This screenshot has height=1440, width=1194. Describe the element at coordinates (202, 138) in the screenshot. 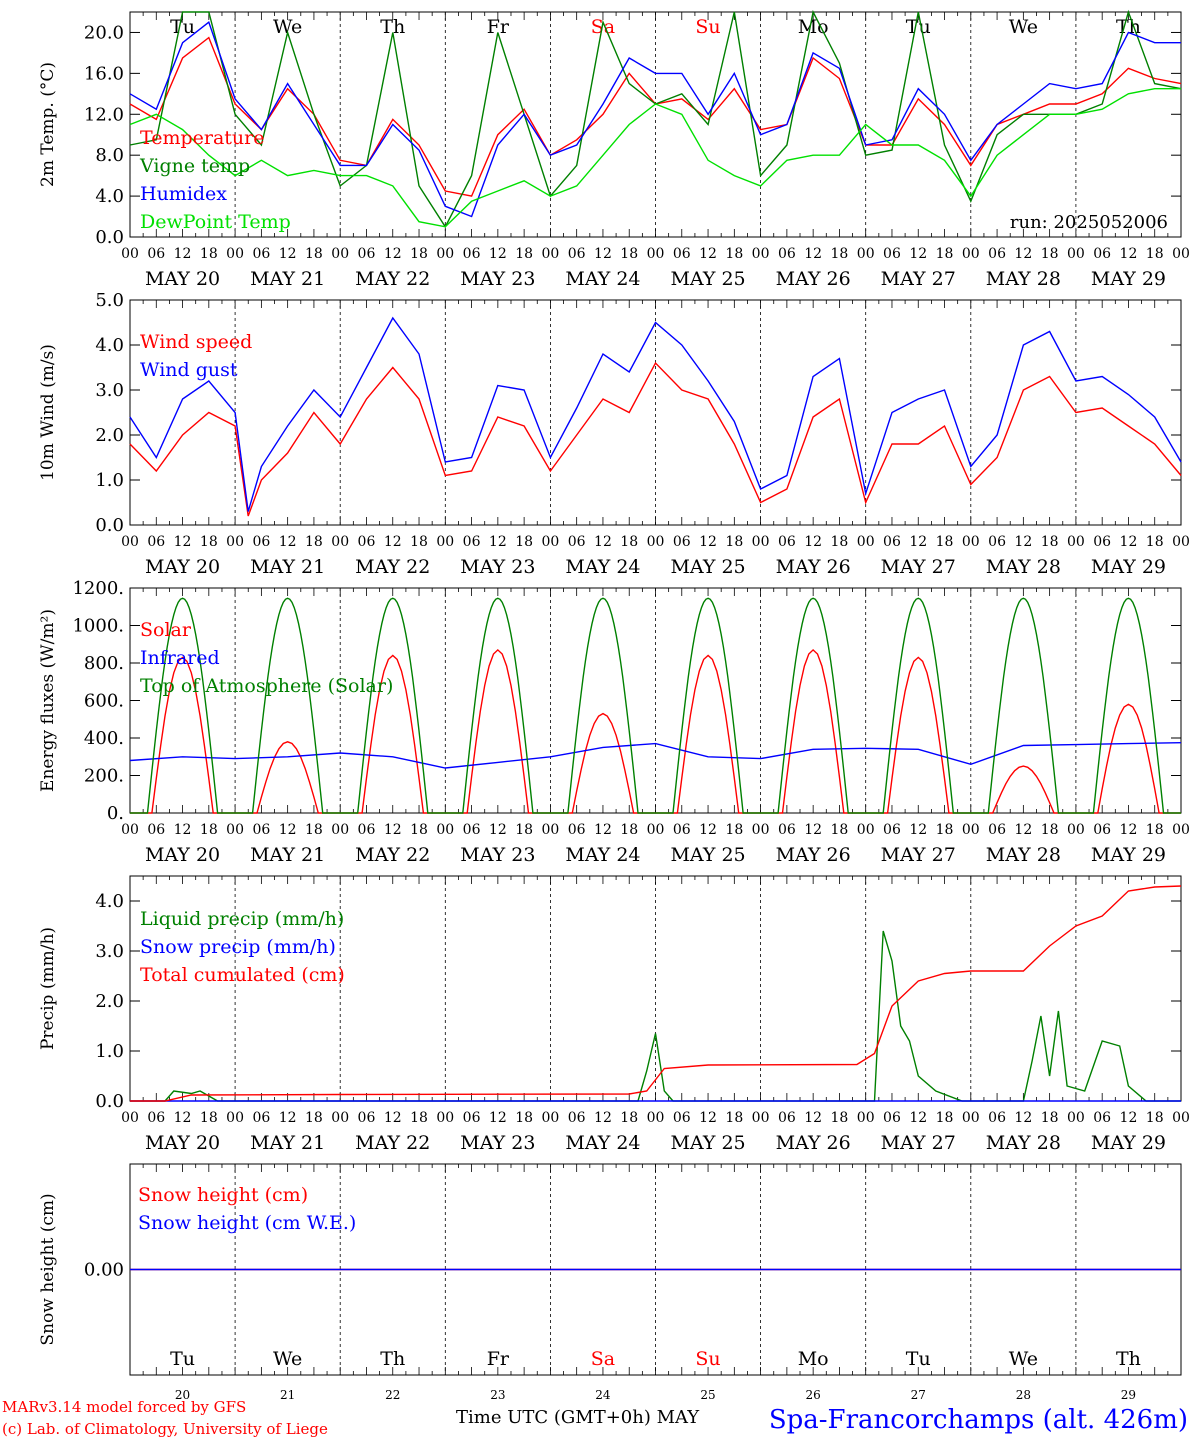

I see `legend-entry: Temperature` at that location.